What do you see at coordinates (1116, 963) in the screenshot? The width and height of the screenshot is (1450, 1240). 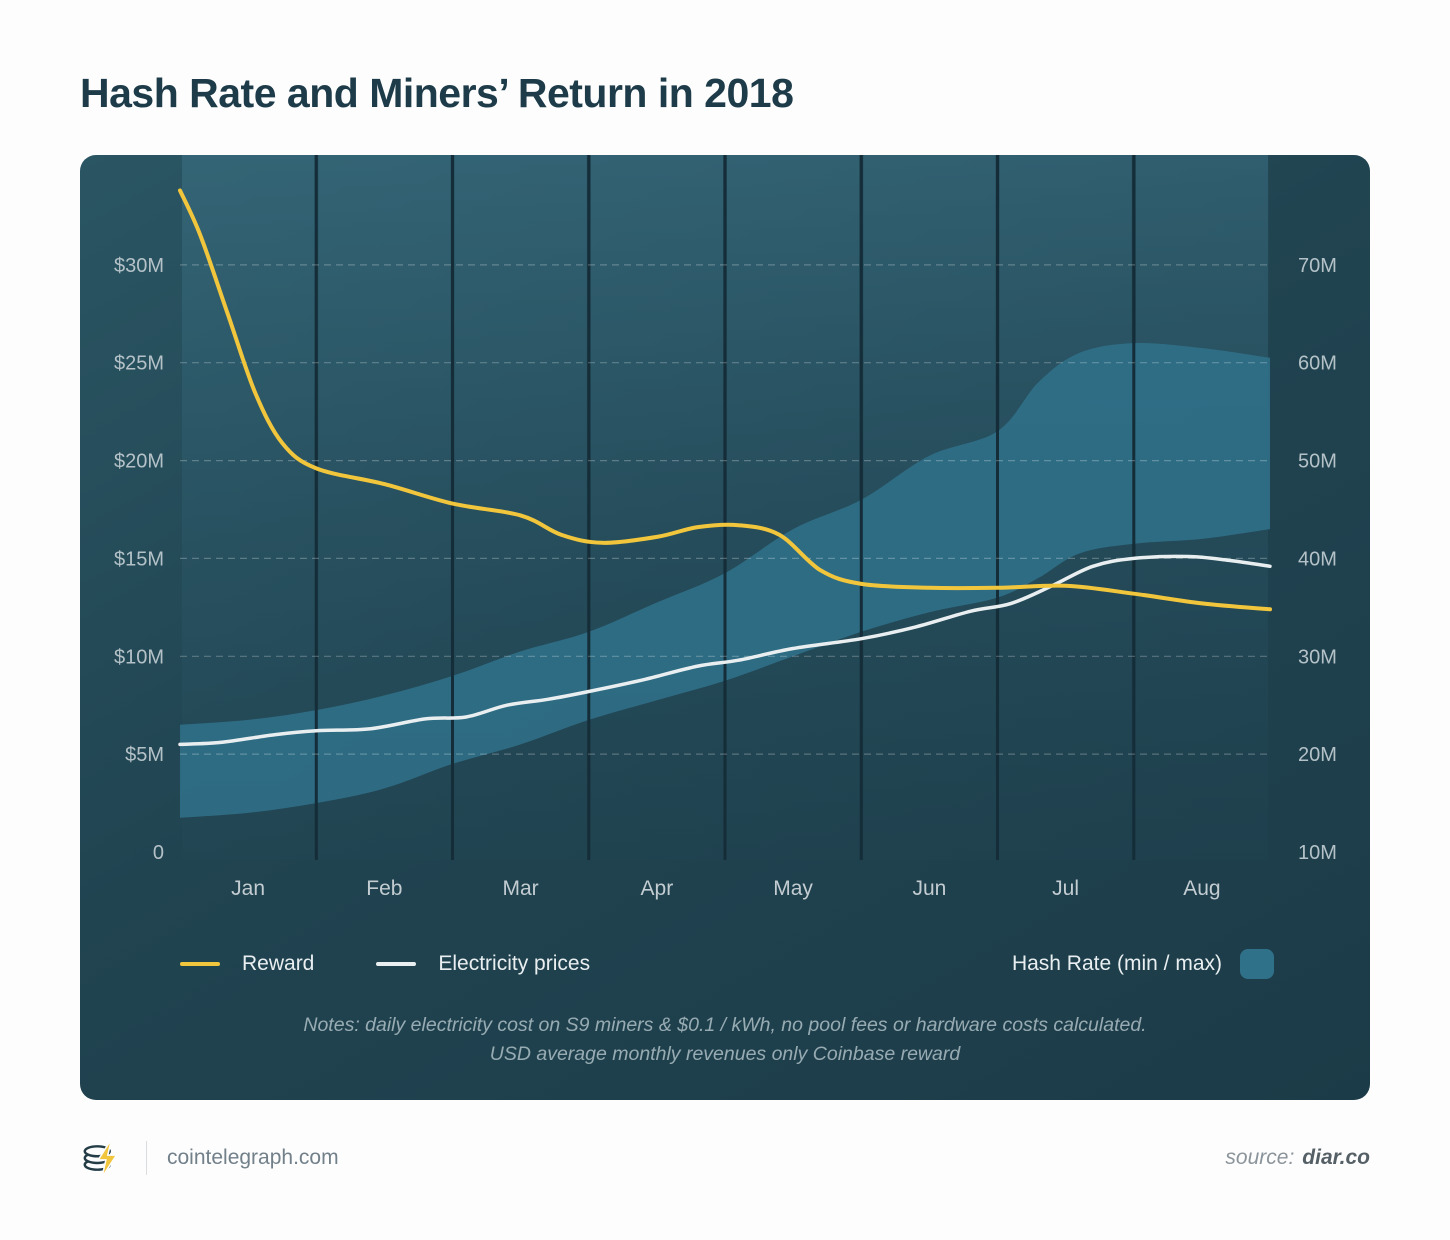 I see `legend-label-hashrate: Hash Rate (min / max)` at bounding box center [1116, 963].